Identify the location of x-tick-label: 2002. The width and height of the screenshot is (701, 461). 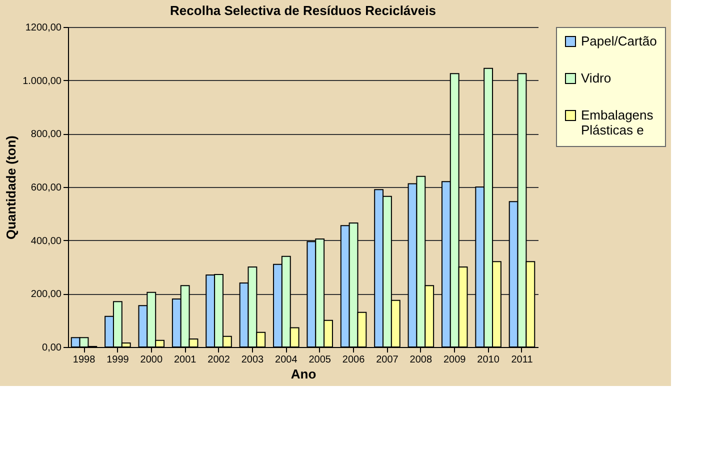
(219, 360).